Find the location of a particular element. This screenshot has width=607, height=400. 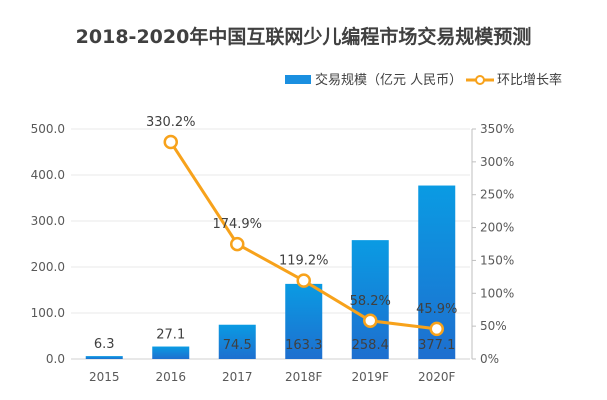

x-tick: 2018F is located at coordinates (304, 377).